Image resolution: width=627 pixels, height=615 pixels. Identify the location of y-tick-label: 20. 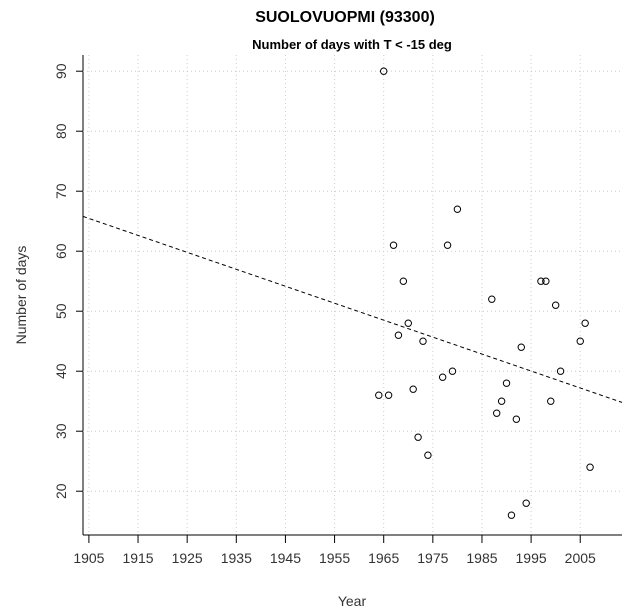
(61, 491).